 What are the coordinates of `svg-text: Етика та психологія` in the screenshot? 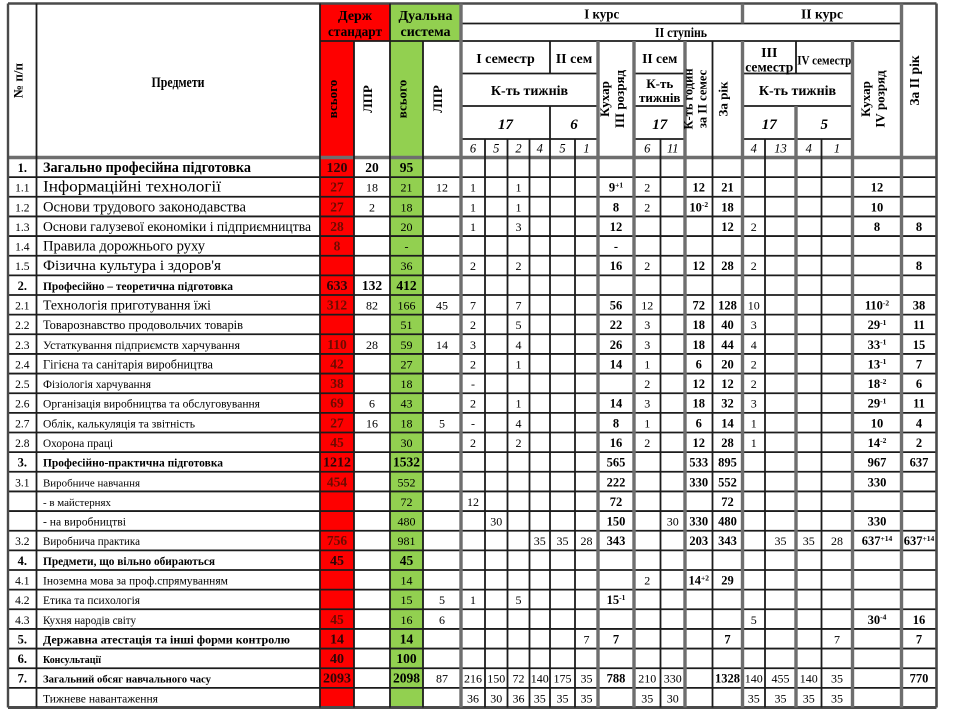 It's located at (92, 601).